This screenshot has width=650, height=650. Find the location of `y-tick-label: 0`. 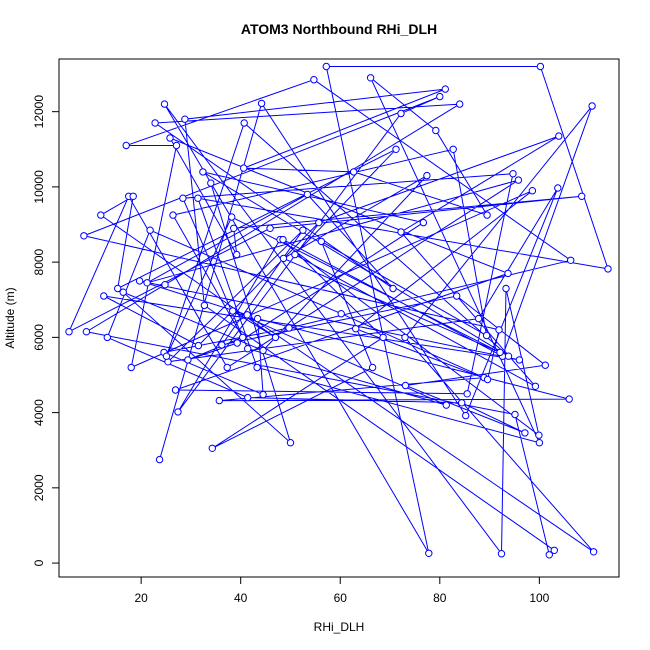

y-tick-label: 0 is located at coordinates (39, 562).